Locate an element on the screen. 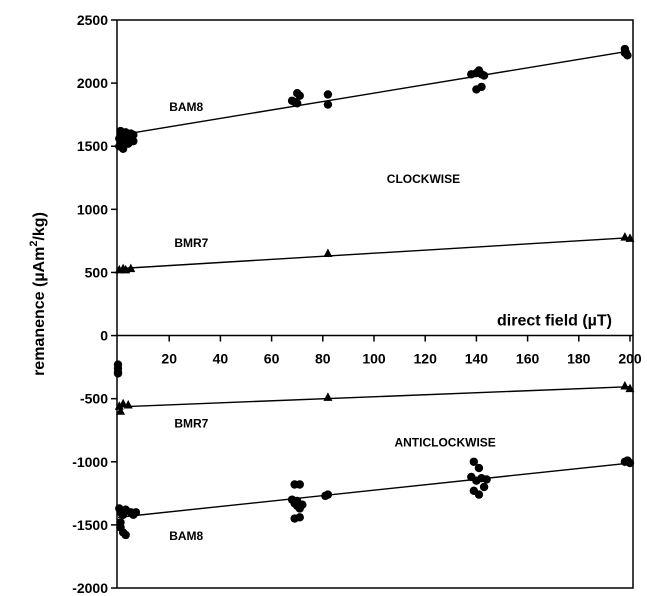  y-tick-label: -500 is located at coordinates (94, 399).